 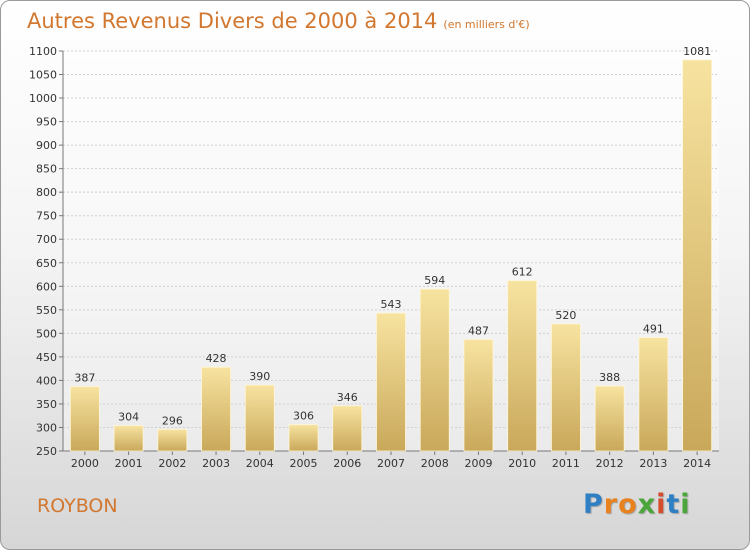 What do you see at coordinates (610, 463) in the screenshot?
I see `x-tick-label-2012: 2012` at bounding box center [610, 463].